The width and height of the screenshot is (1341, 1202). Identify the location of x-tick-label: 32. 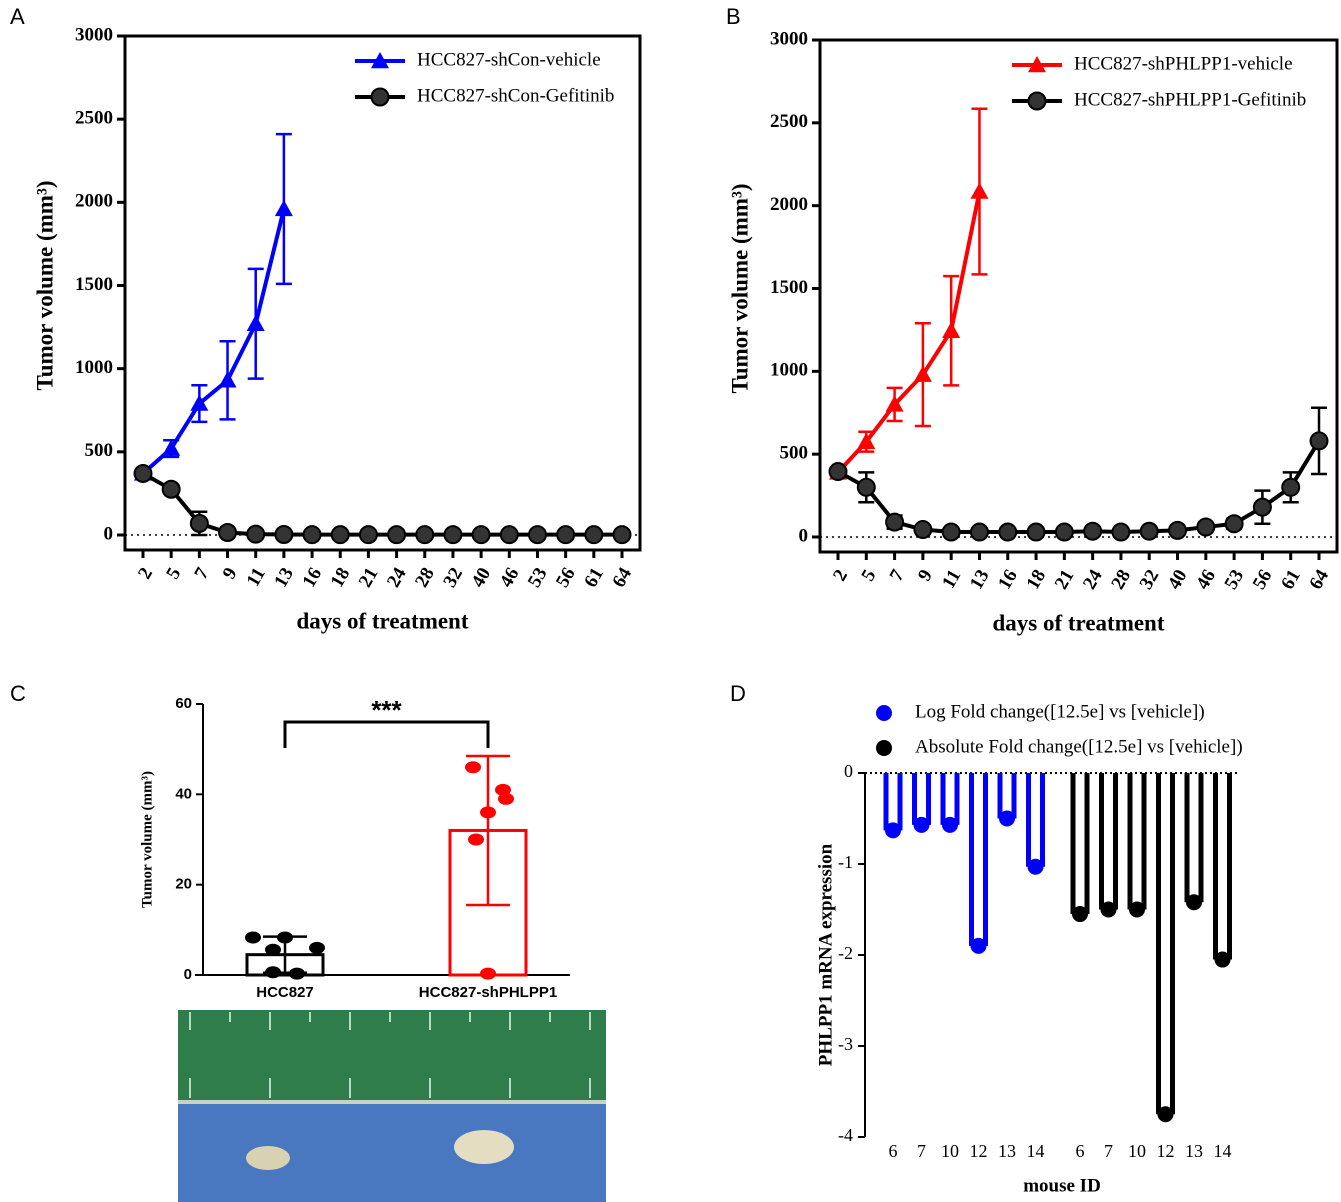
(453, 577).